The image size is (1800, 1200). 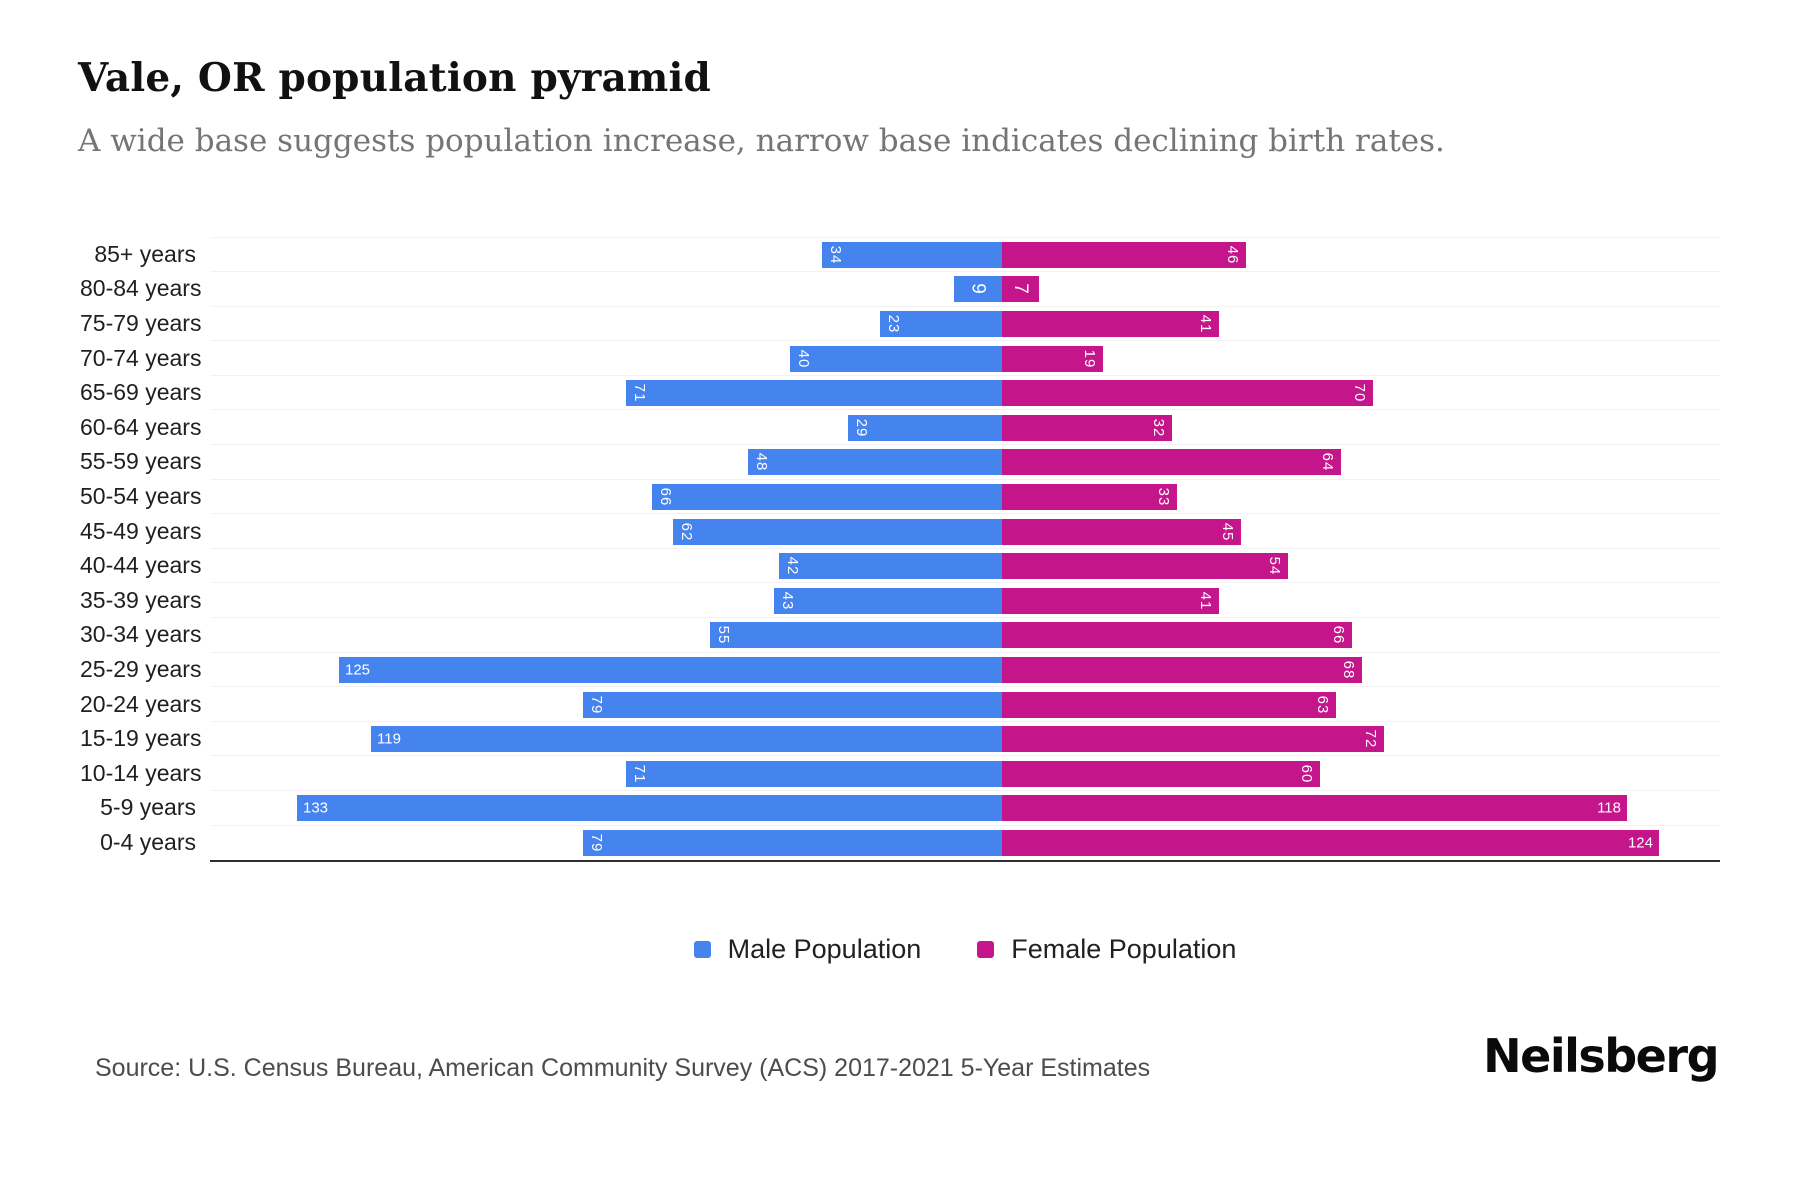 I want to click on row-plot: 79 63, so click(x=965, y=704).